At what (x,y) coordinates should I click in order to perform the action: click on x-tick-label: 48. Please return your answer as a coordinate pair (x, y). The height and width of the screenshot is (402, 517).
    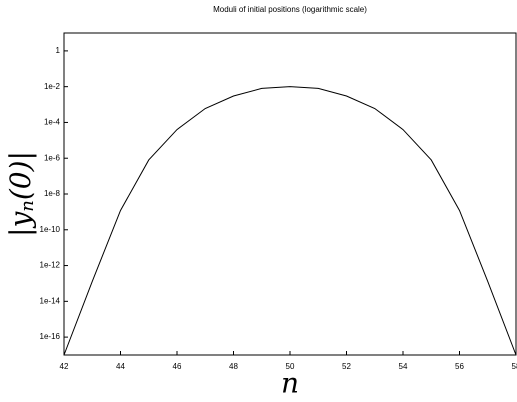
    Looking at the image, I should click on (233, 366).